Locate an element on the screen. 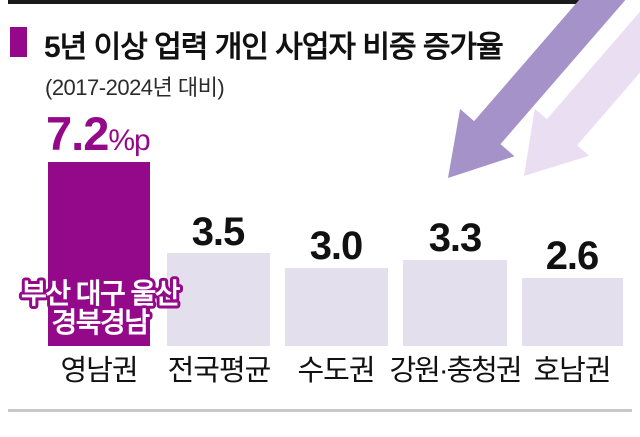 The image size is (640, 437). value-label-gangwon-chungcheong: 3.3 is located at coordinates (455, 238).